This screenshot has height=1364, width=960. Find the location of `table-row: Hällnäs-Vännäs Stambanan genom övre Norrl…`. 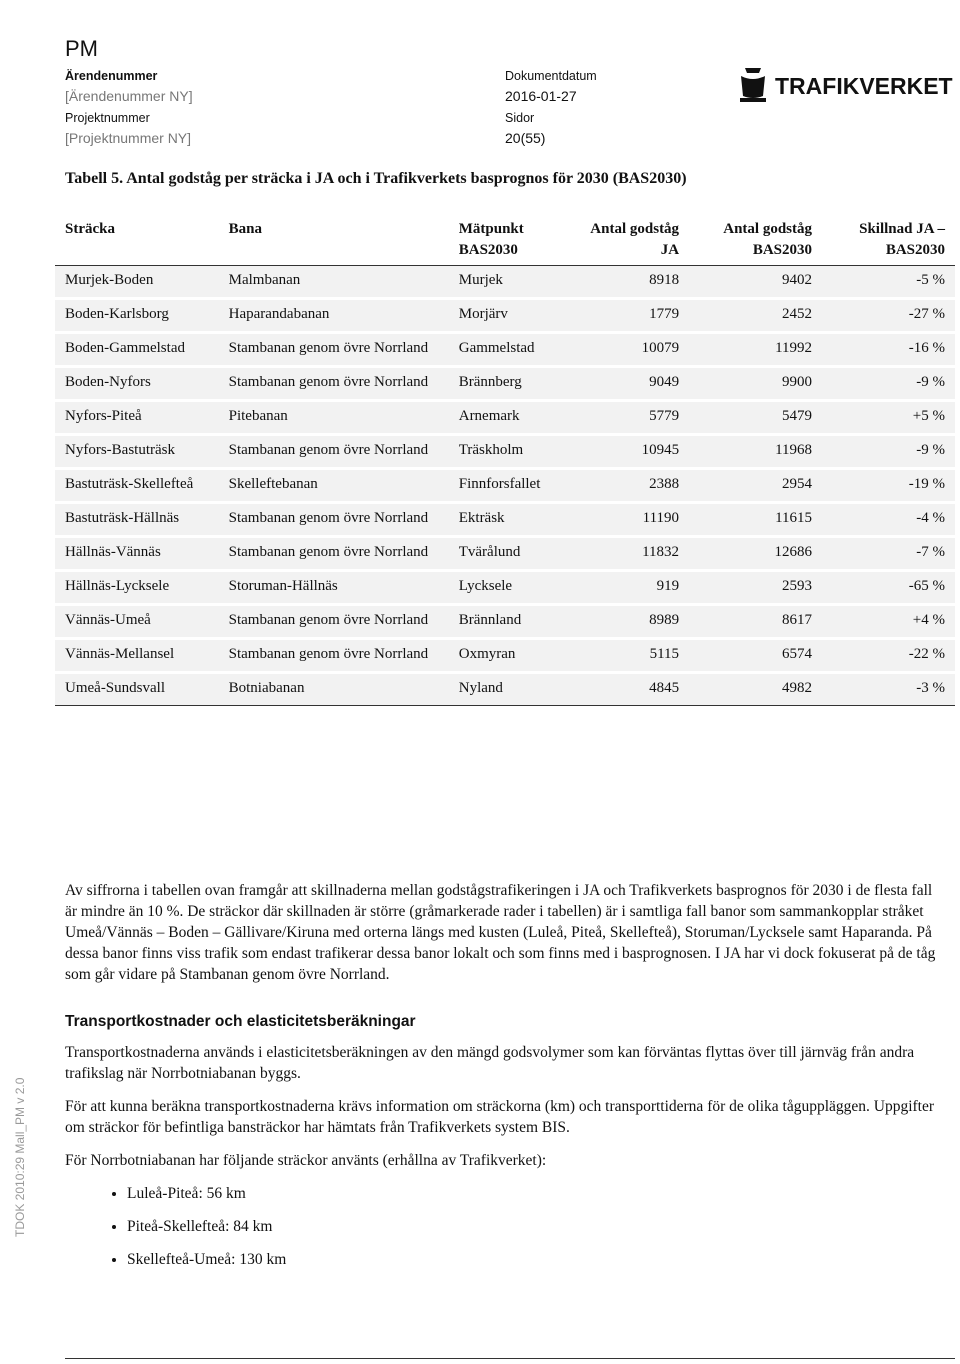

table-row: Hällnäs-Vännäs Stambanan genom övre Norrl… is located at coordinates (505, 555).